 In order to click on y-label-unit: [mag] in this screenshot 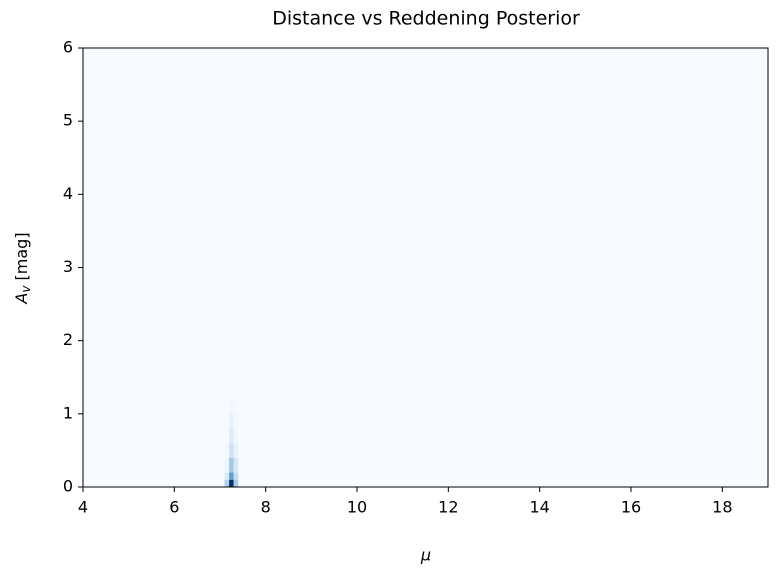, I will do `click(21, 258)`.